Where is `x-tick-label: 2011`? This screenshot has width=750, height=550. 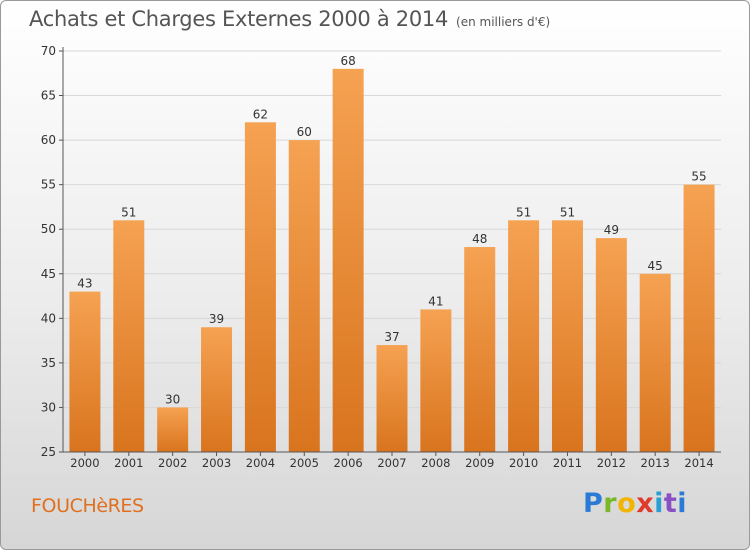 x-tick-label: 2011 is located at coordinates (567, 463).